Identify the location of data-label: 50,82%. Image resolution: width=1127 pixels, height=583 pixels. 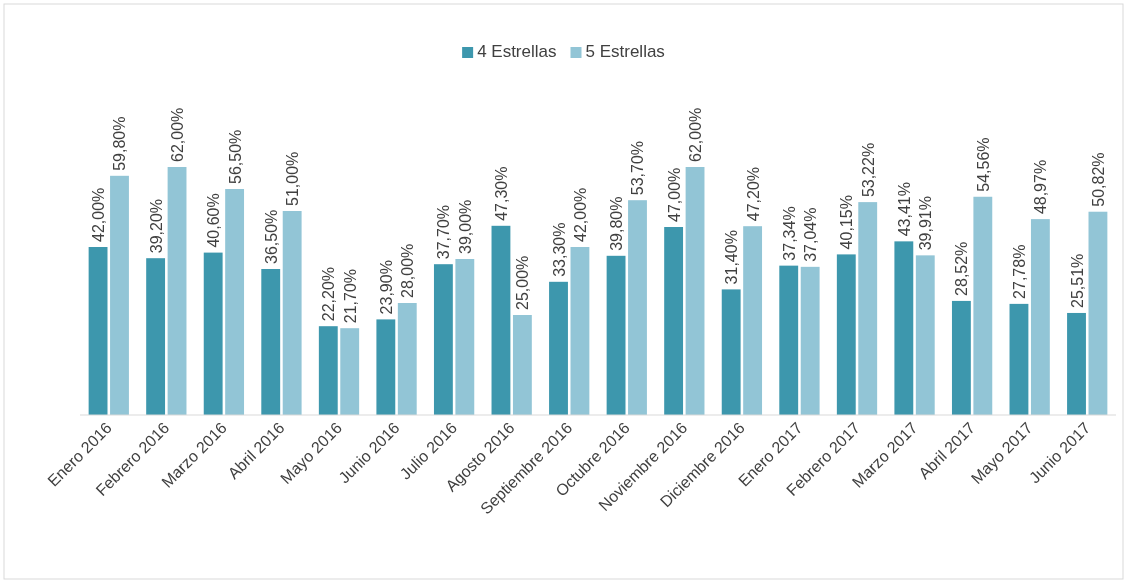
(1098, 179).